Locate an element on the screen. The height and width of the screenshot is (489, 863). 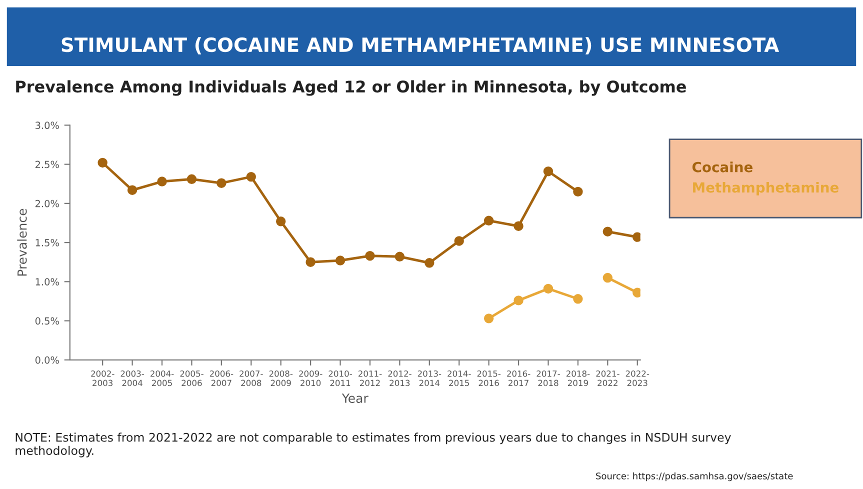
x-tick-label: 2016- 2017 is located at coordinates (518, 378).